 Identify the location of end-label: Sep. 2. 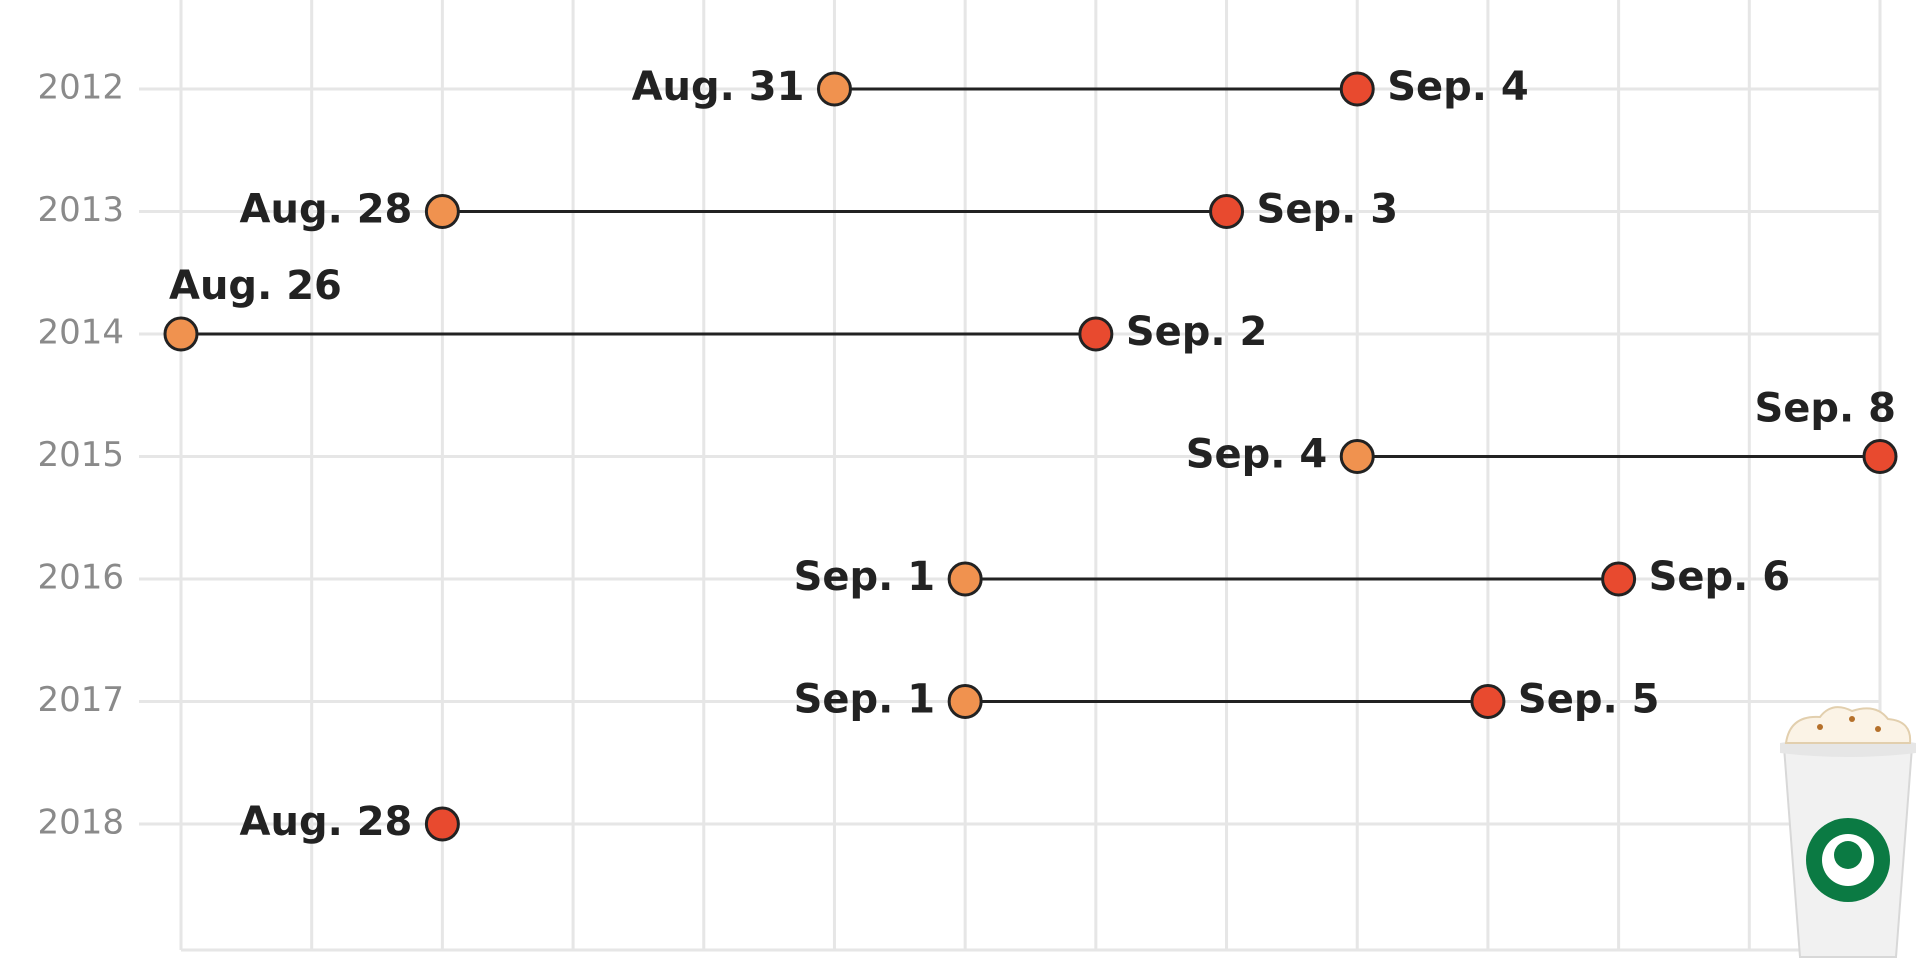
(1197, 332).